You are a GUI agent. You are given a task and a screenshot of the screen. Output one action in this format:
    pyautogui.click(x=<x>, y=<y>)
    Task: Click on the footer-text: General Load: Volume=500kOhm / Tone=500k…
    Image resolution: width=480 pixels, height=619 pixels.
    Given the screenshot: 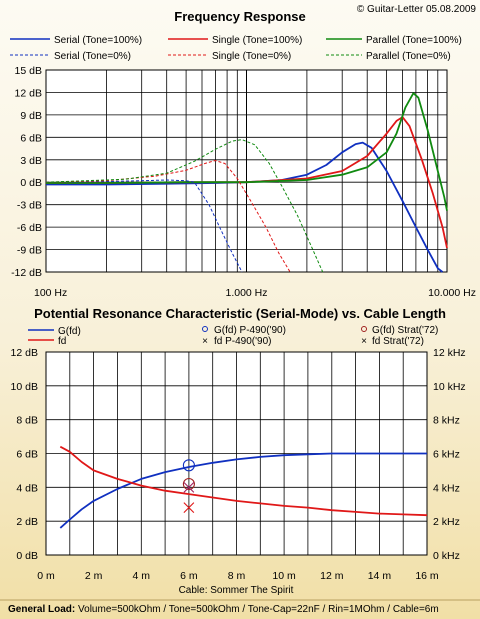 What is the action you would take?
    pyautogui.click(x=223, y=609)
    